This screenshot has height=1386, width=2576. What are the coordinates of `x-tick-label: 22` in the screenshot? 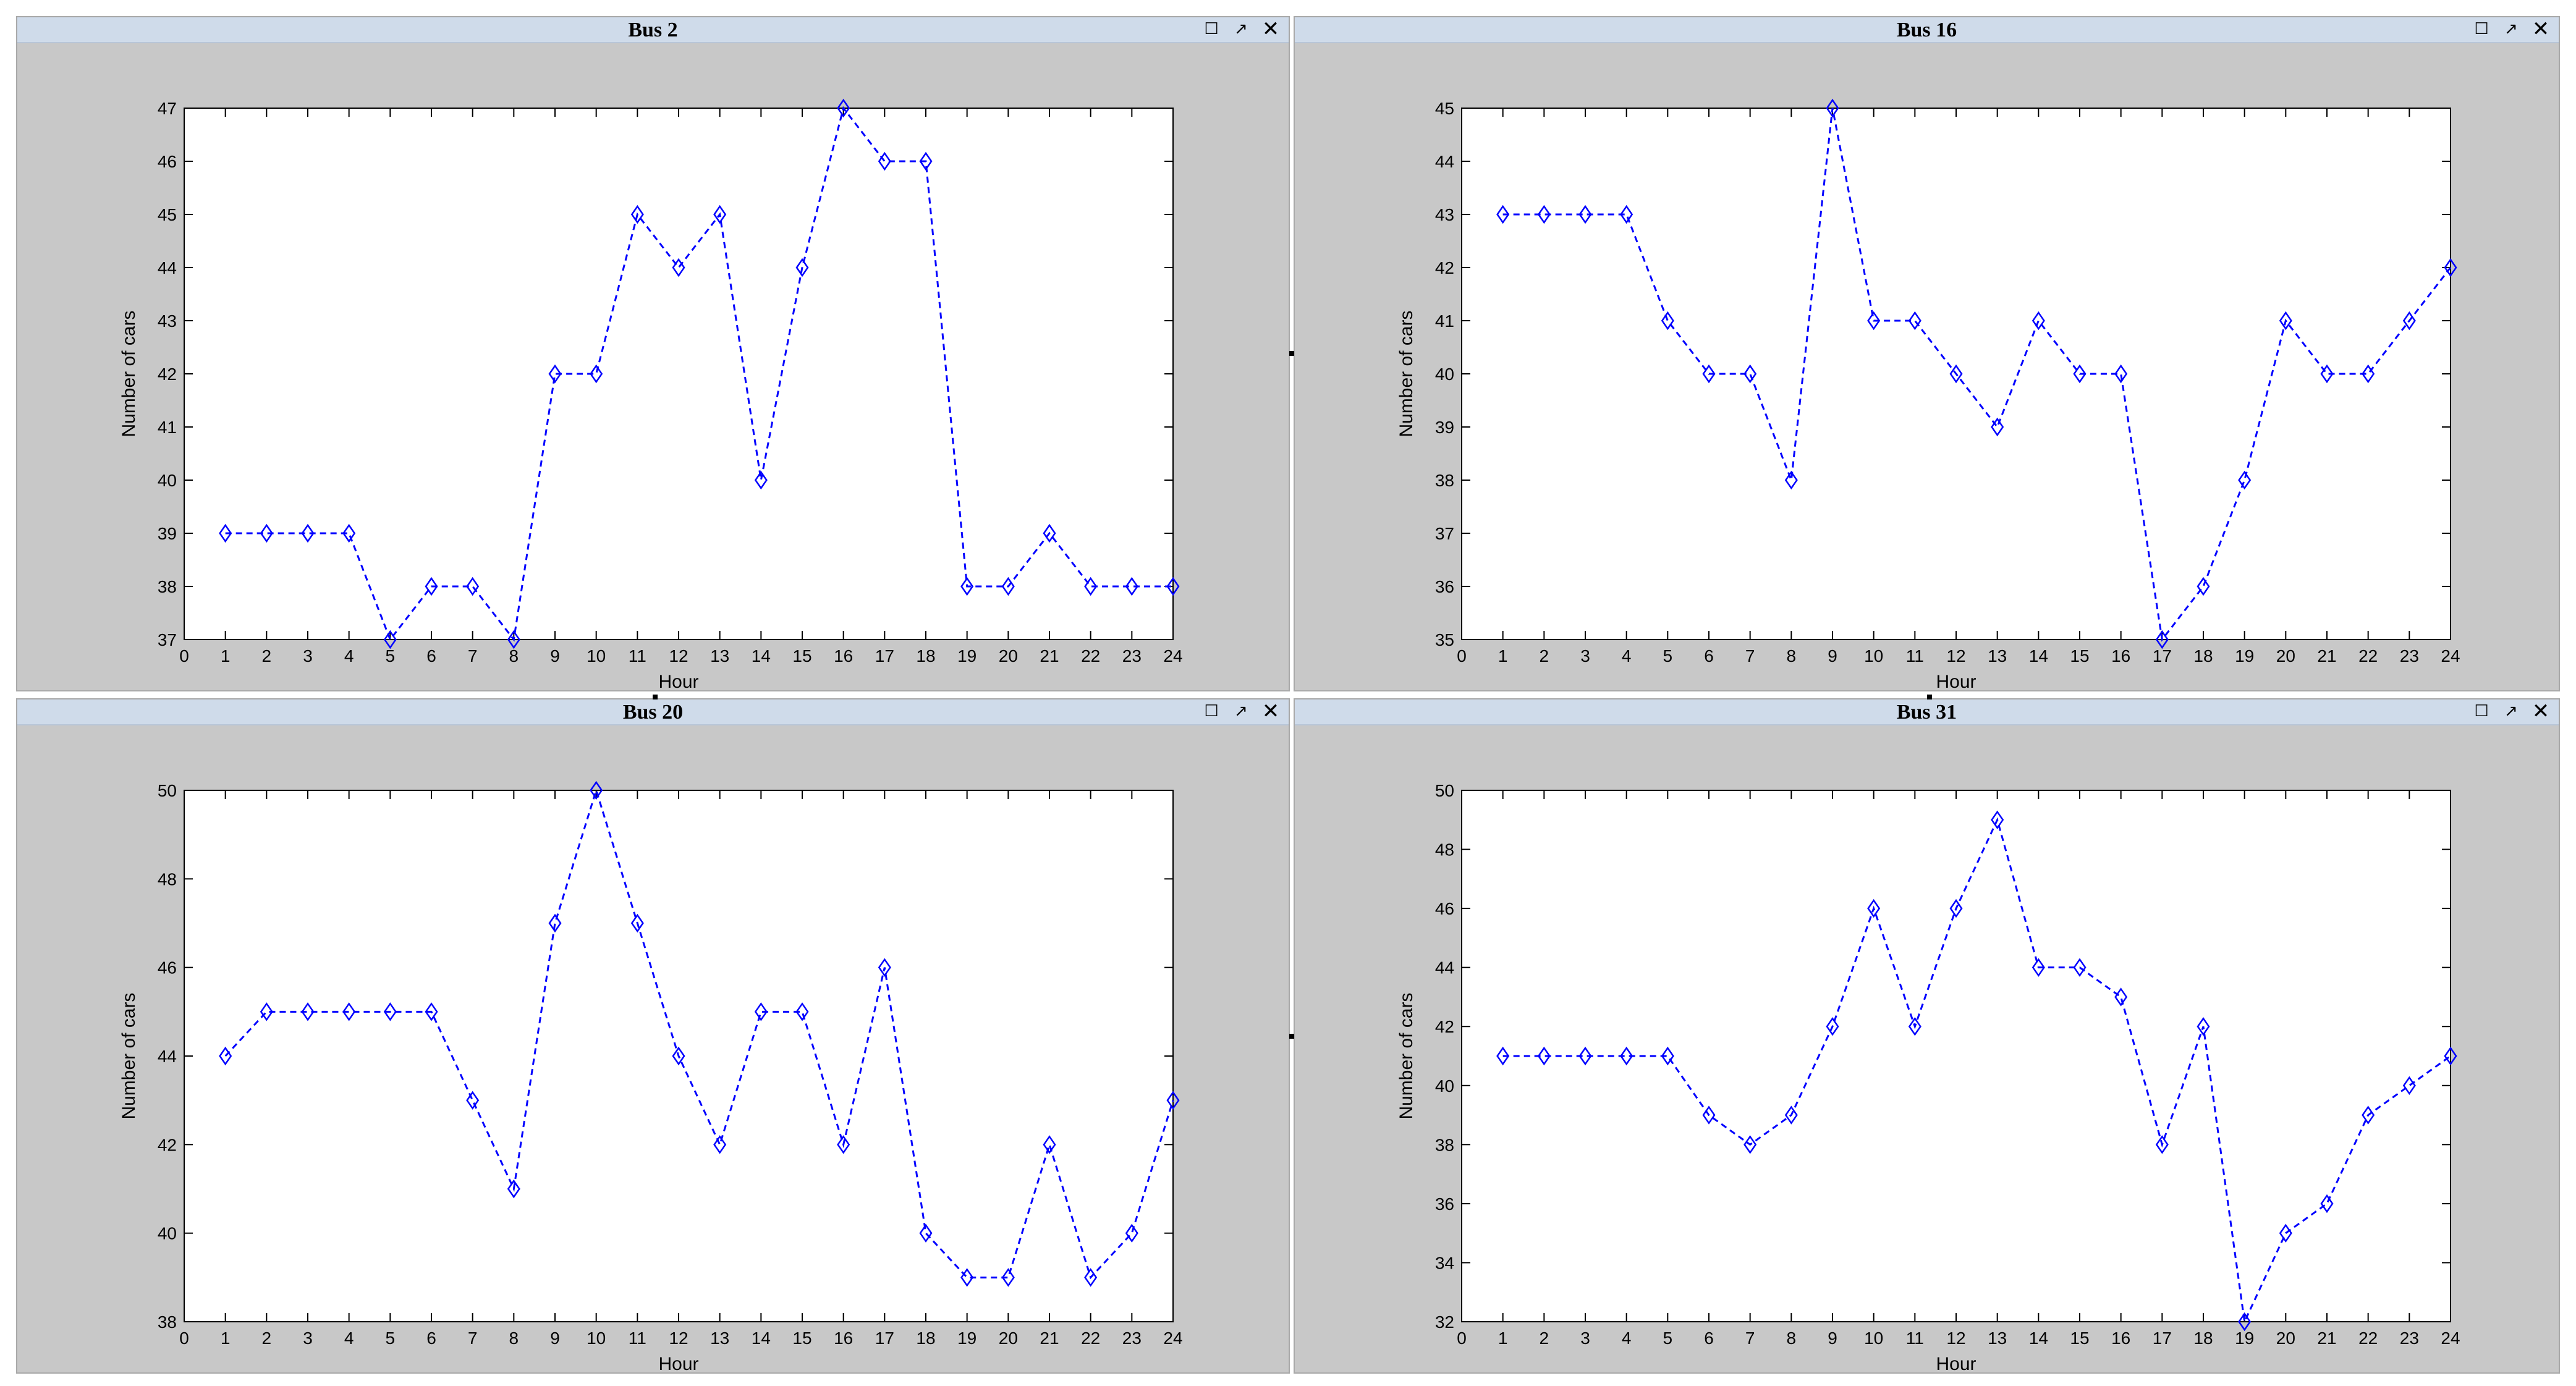 It's located at (2368, 1338).